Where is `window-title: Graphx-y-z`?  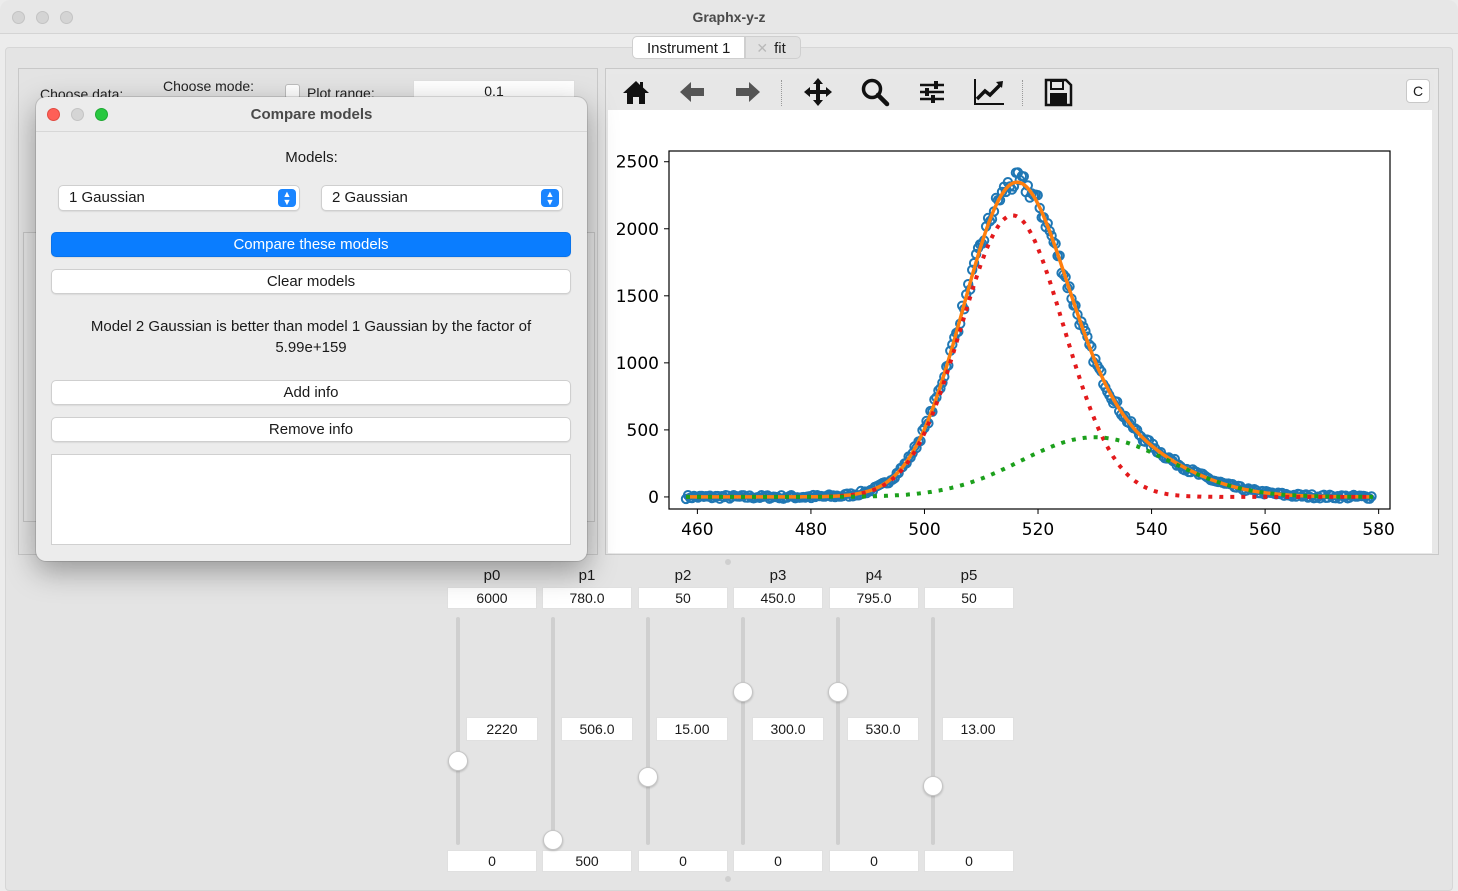
window-title: Graphx-y-z is located at coordinates (729, 17).